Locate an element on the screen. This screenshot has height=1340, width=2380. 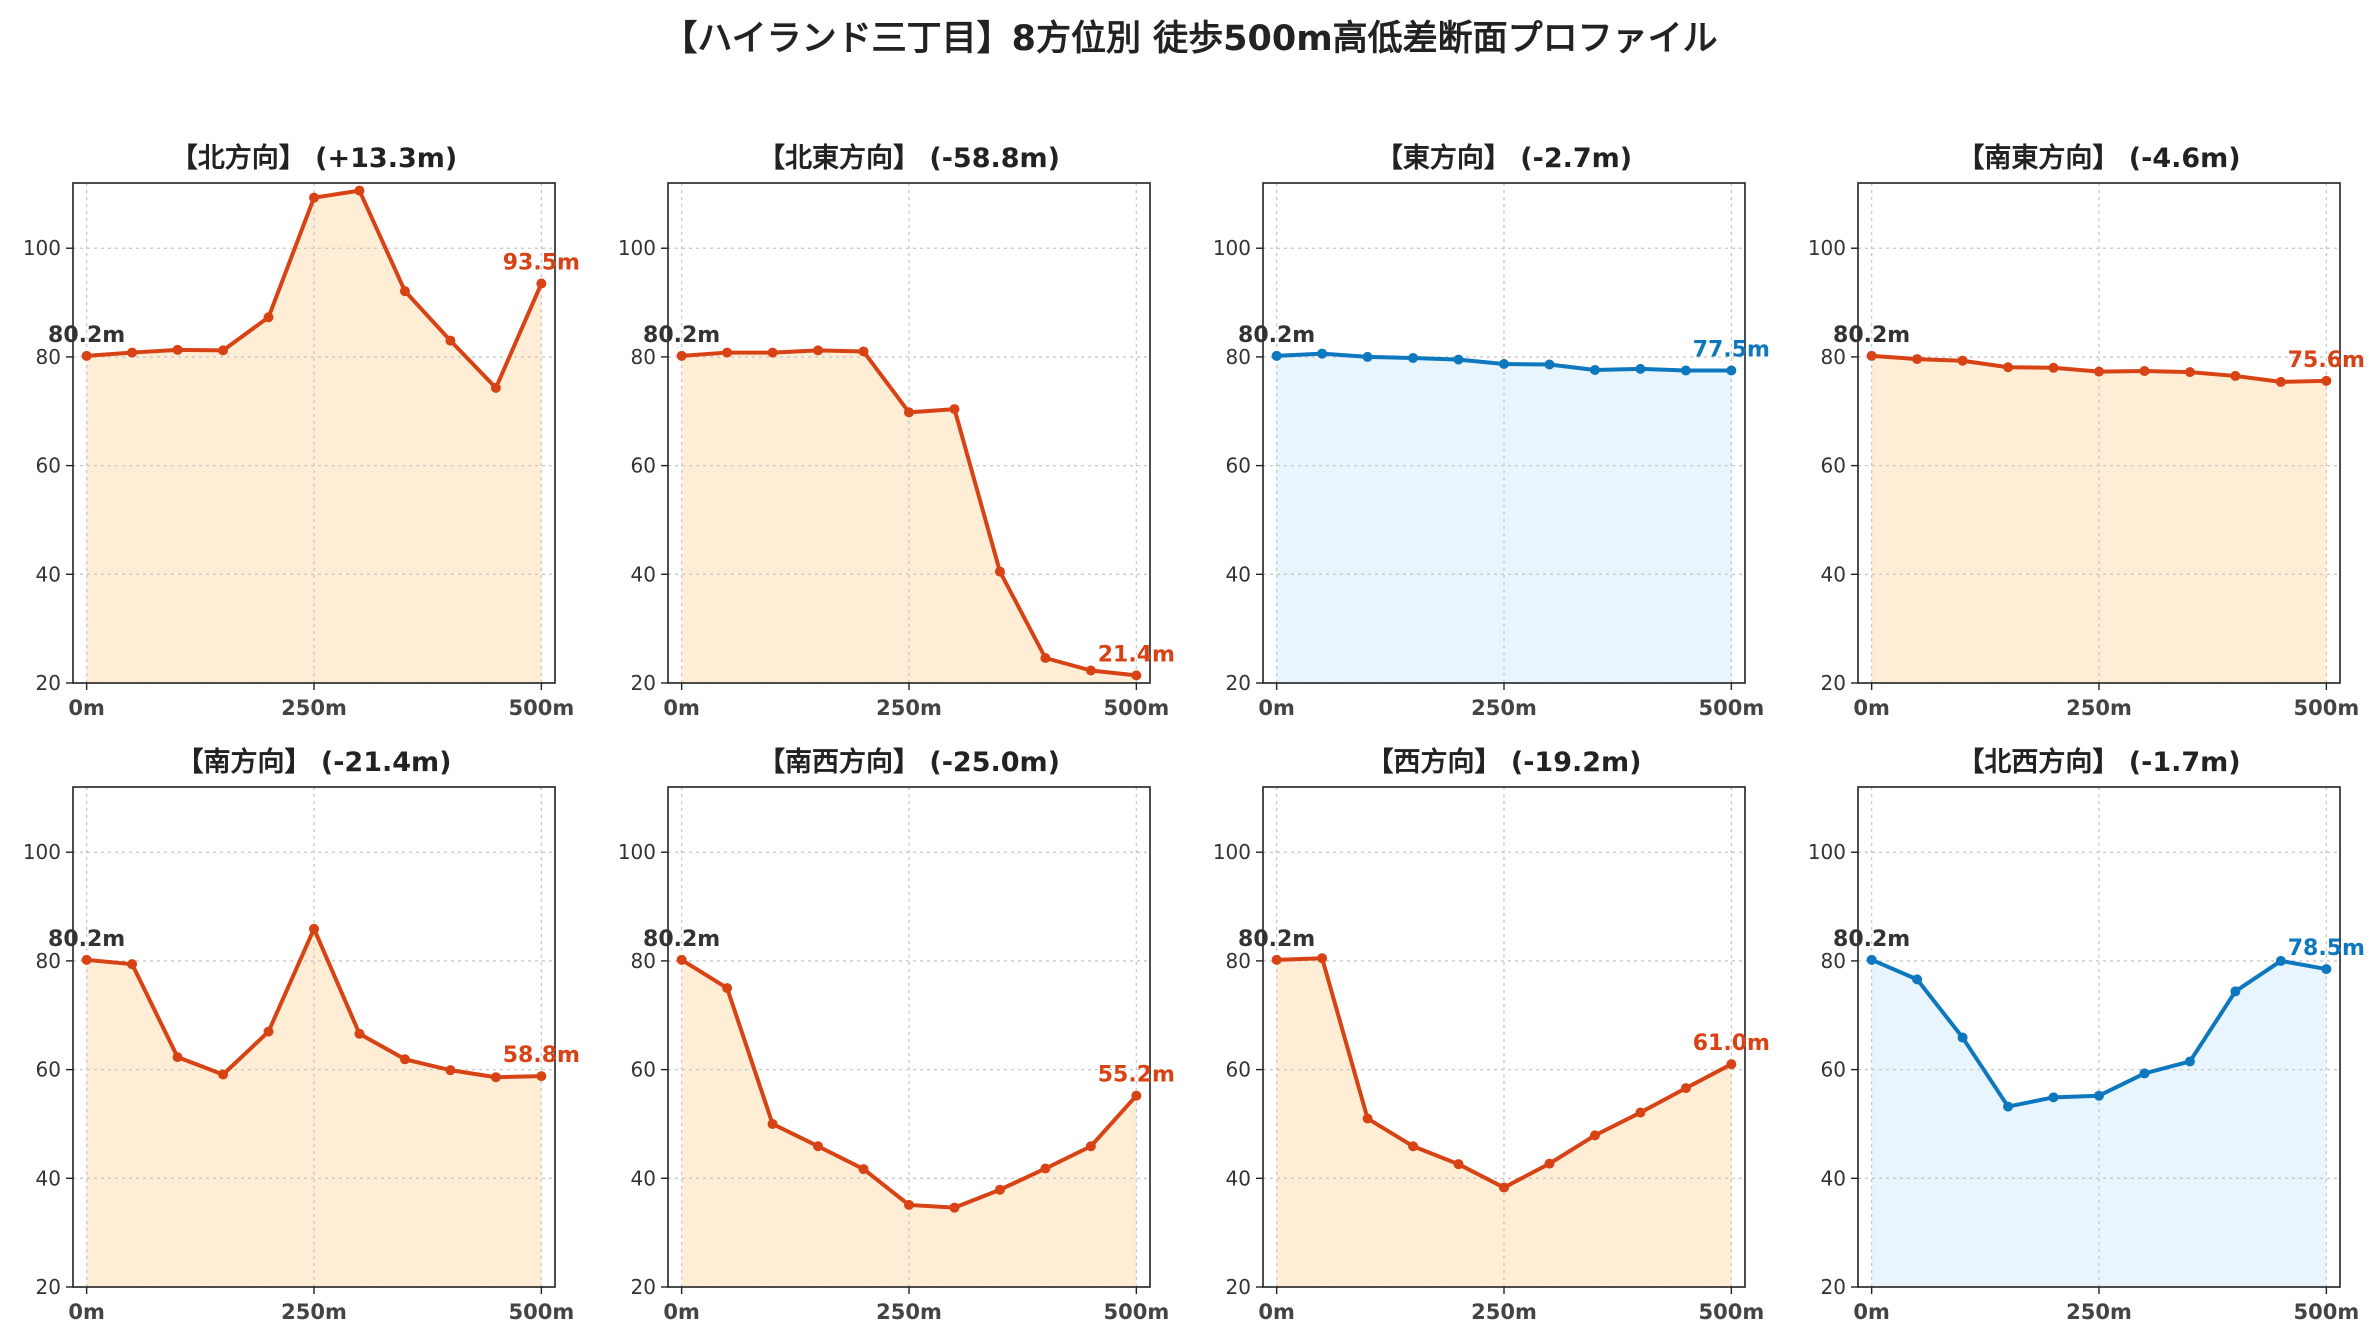
end-label: 21.4m is located at coordinates (1136, 654).